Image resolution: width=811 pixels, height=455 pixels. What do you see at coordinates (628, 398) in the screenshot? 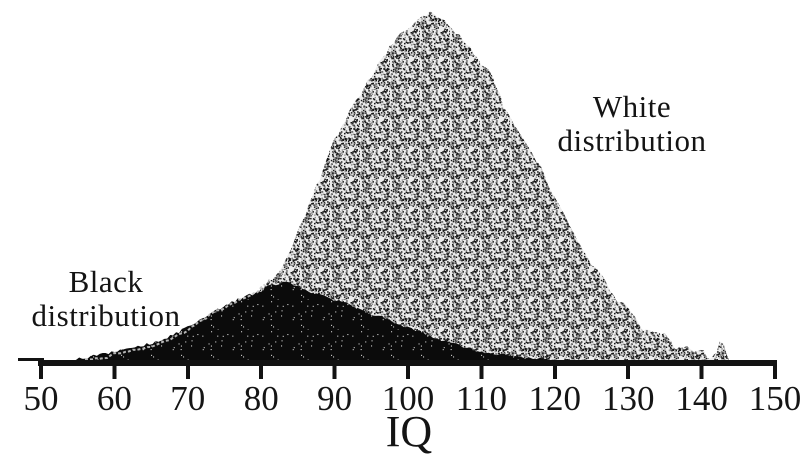
I see `x-tick-label-130: 130` at bounding box center [628, 398].